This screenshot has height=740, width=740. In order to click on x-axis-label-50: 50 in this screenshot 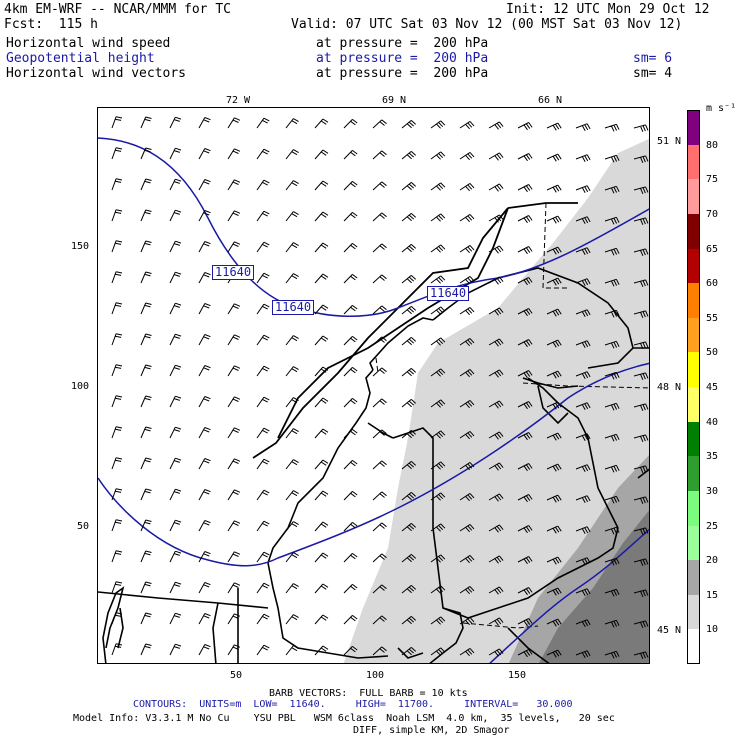, I will do `click(236, 675)`.